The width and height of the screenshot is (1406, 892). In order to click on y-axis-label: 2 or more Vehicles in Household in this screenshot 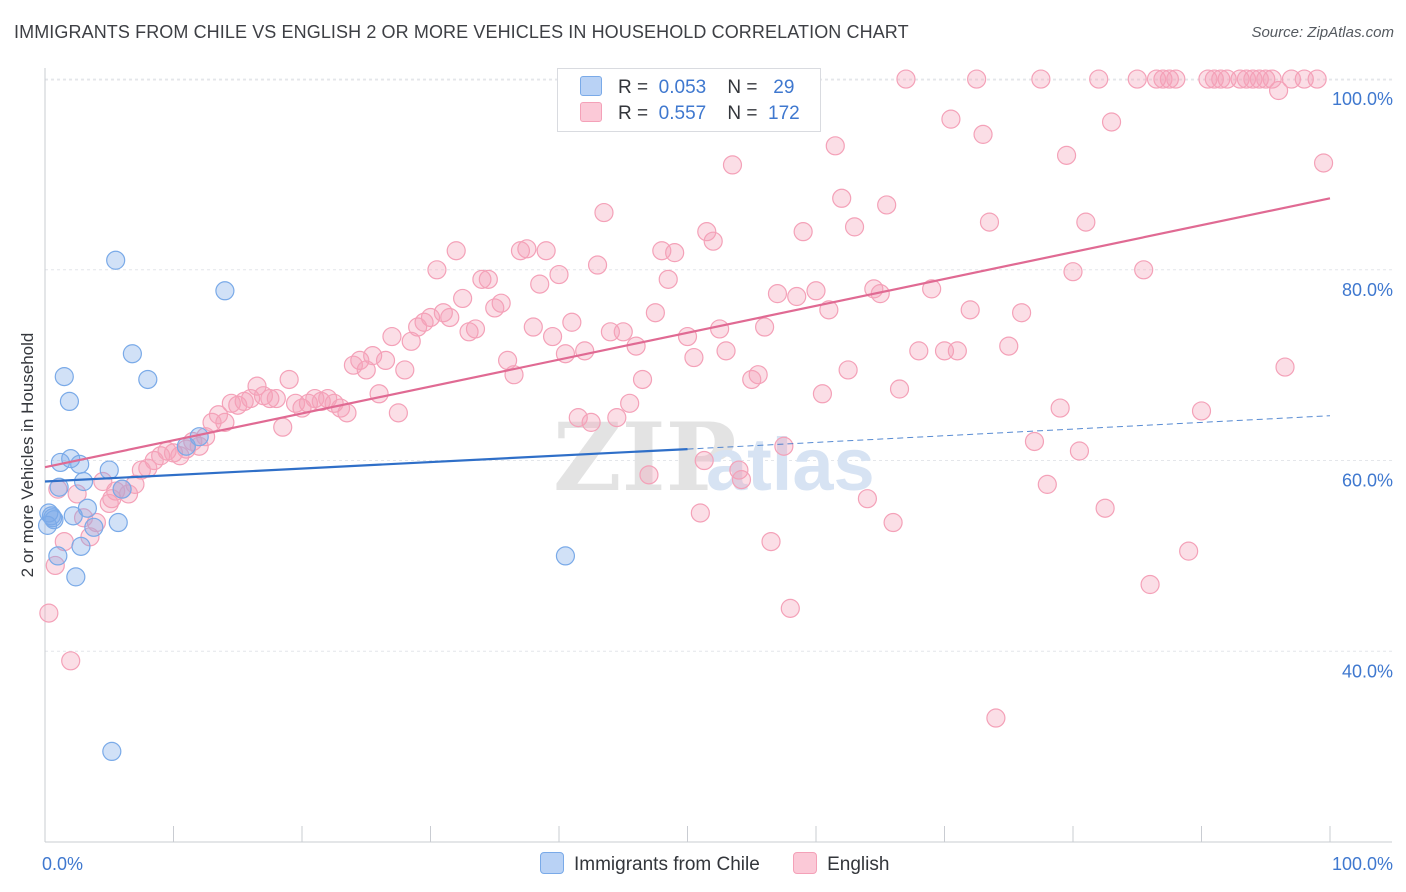, I will do `click(27, 455)`.